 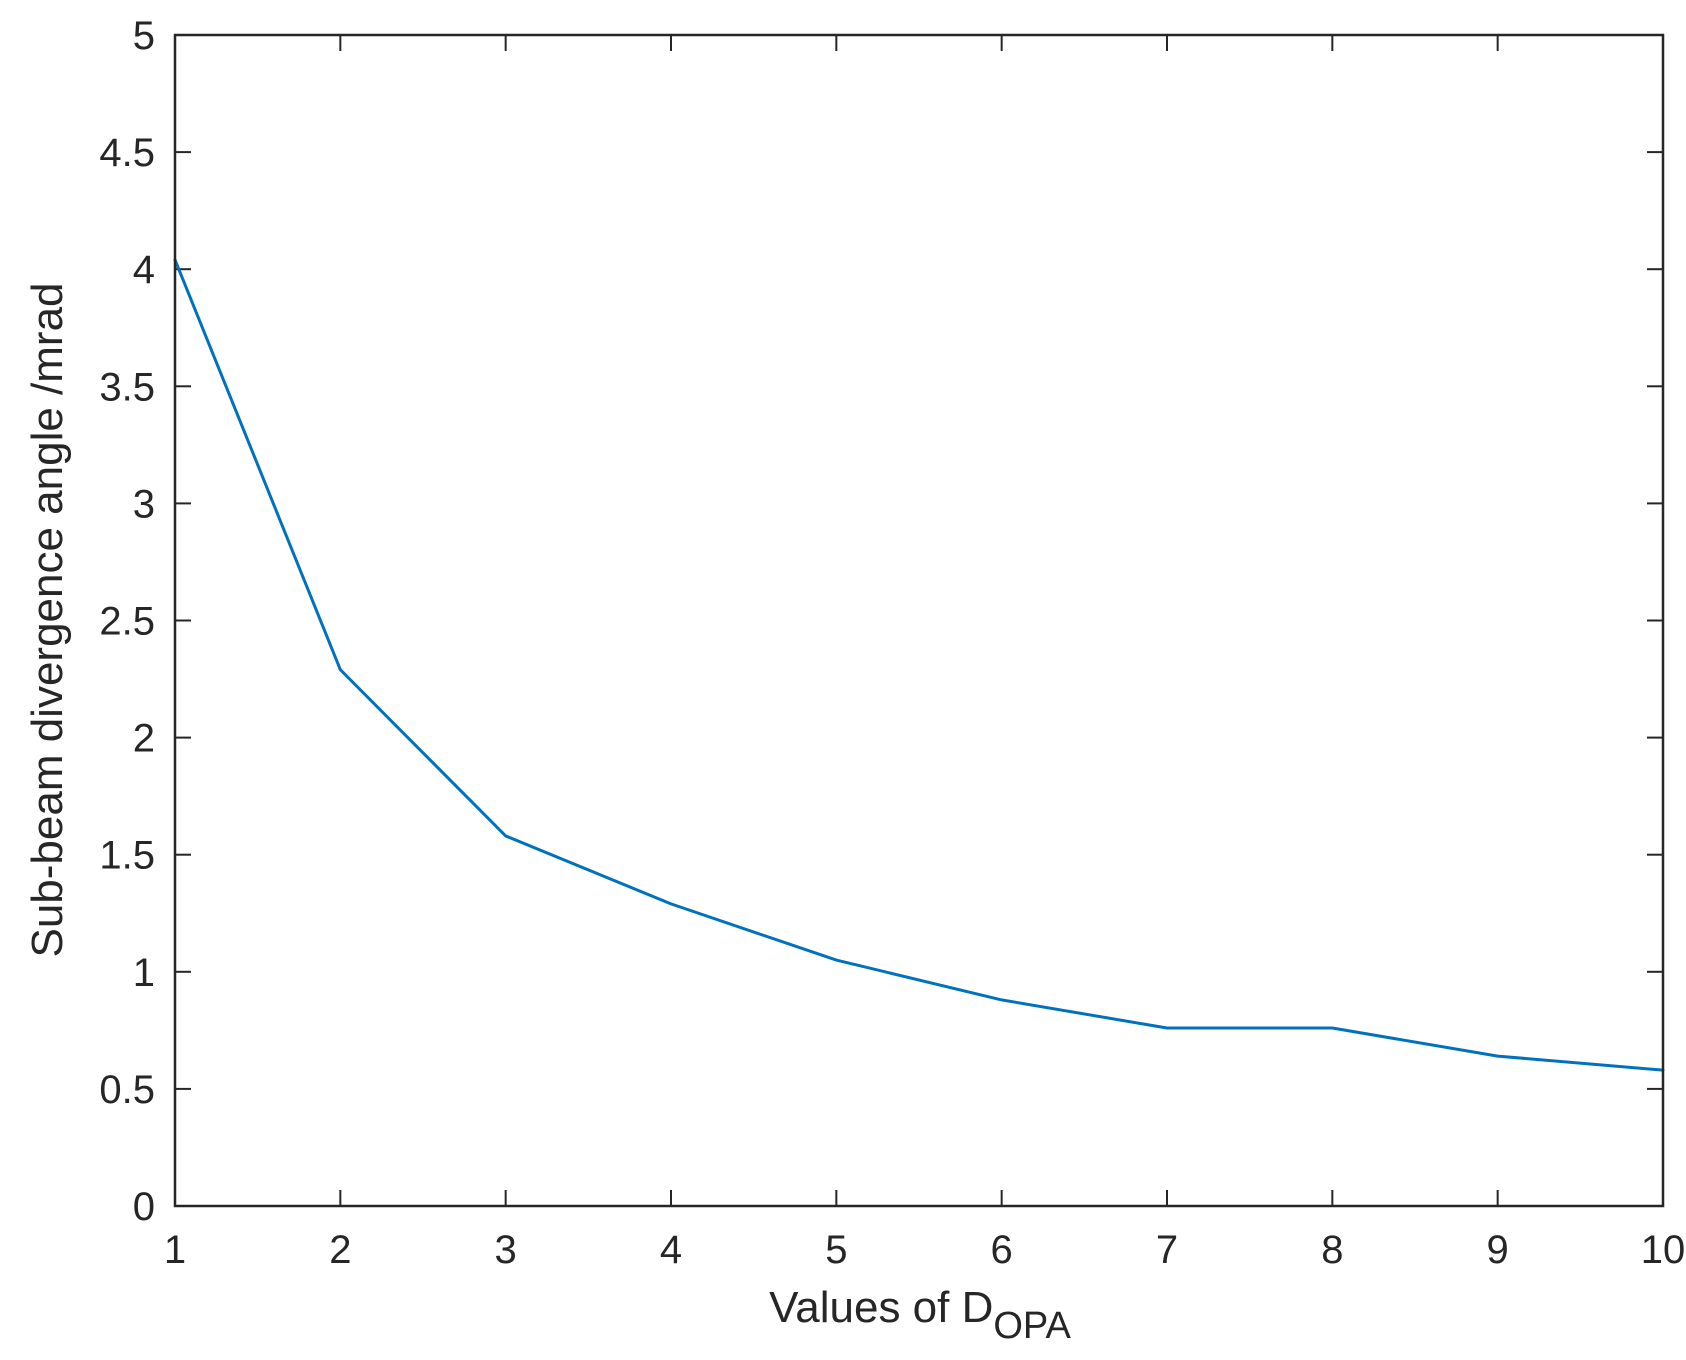 I want to click on x-axis-label-subscript: OPA, so click(x=1032, y=1326).